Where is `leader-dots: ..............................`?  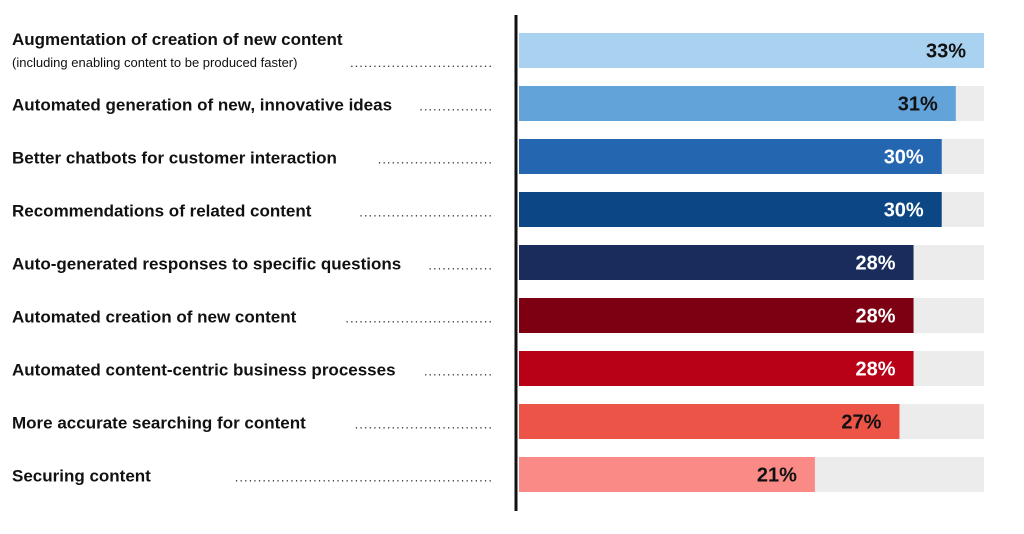 leader-dots: .............................. is located at coordinates (424, 424).